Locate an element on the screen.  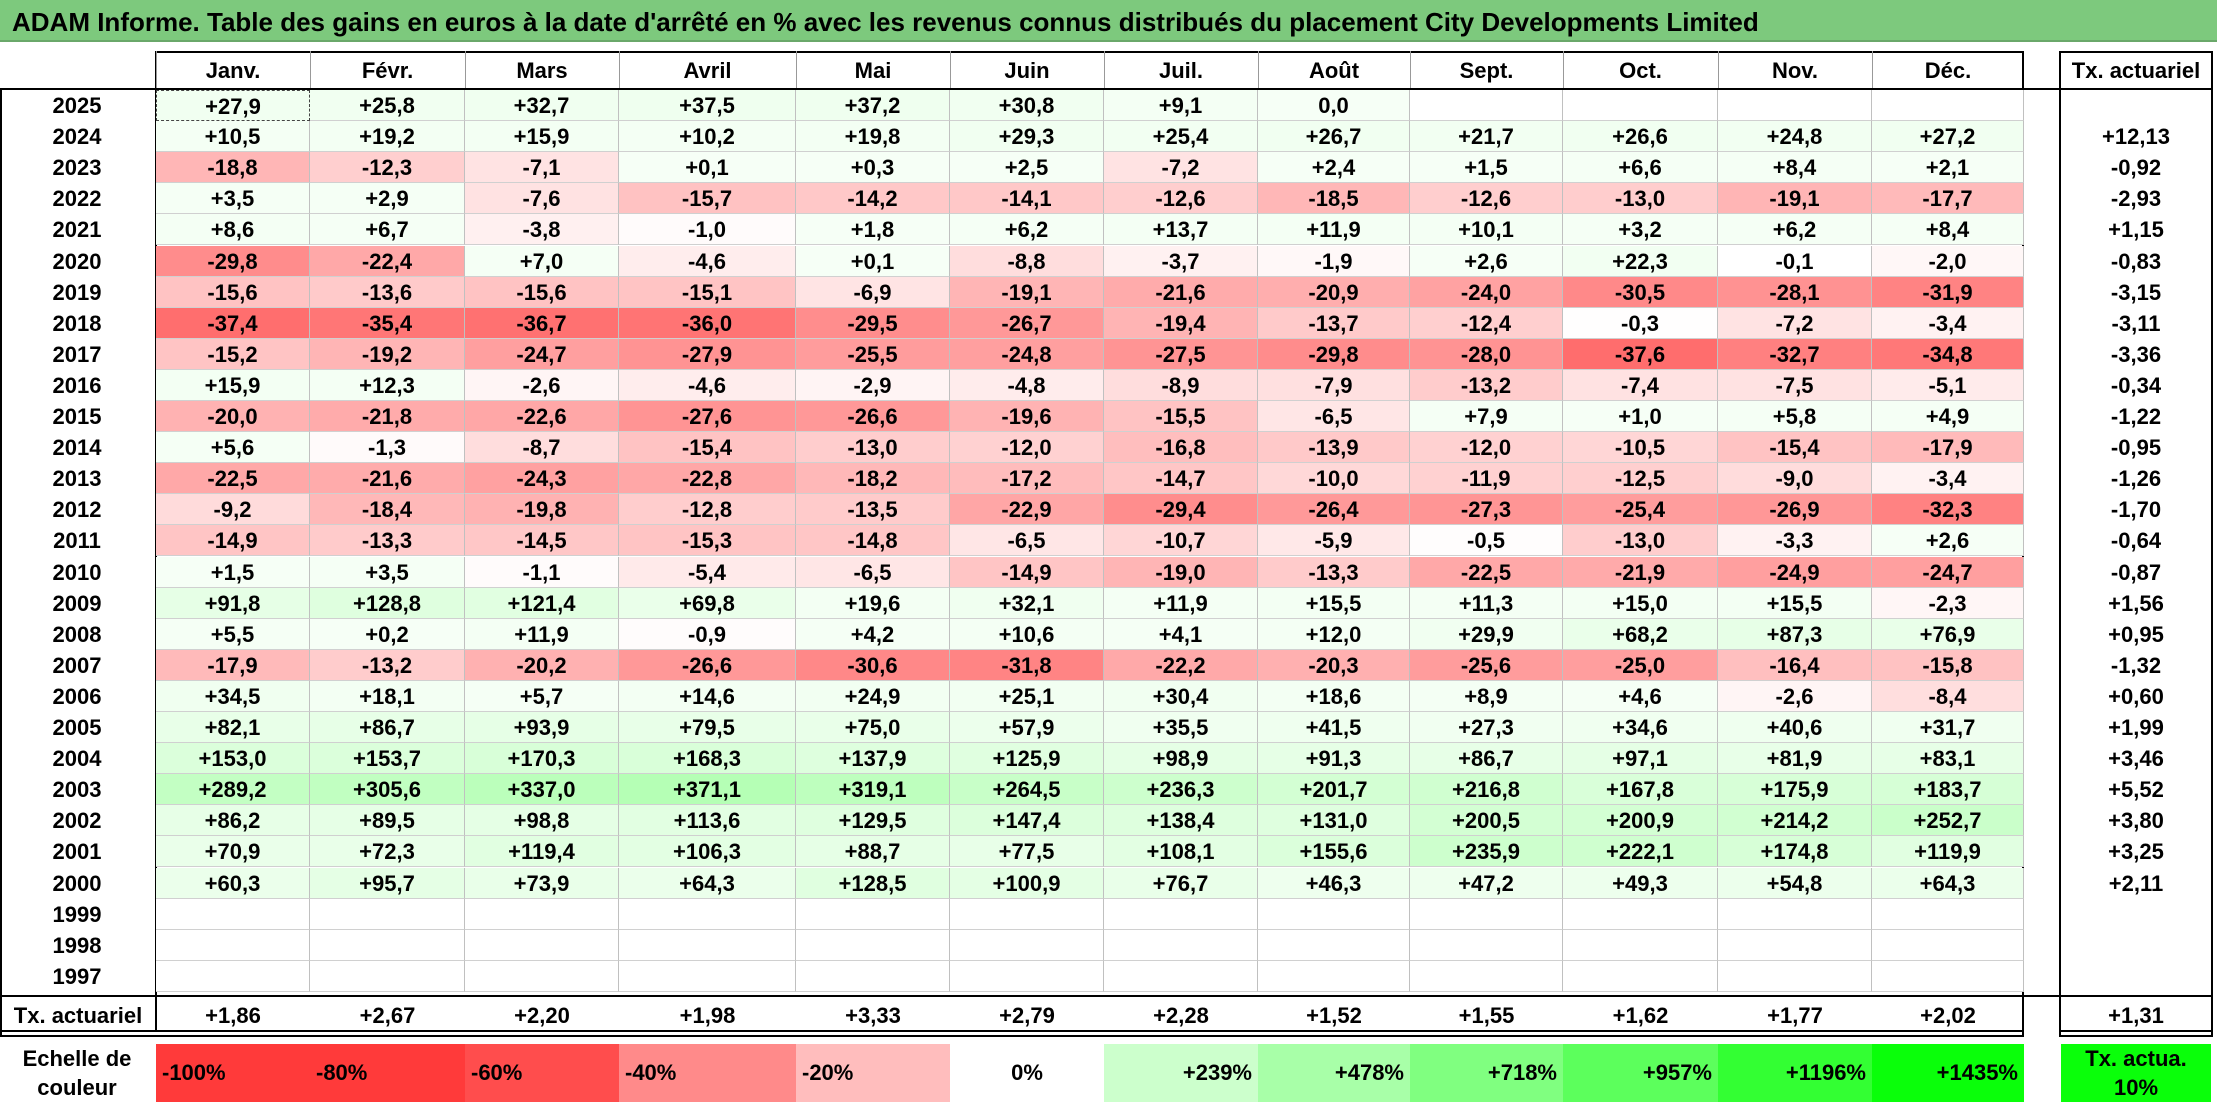
footer-value: +2,02 is located at coordinates (1948, 1015).